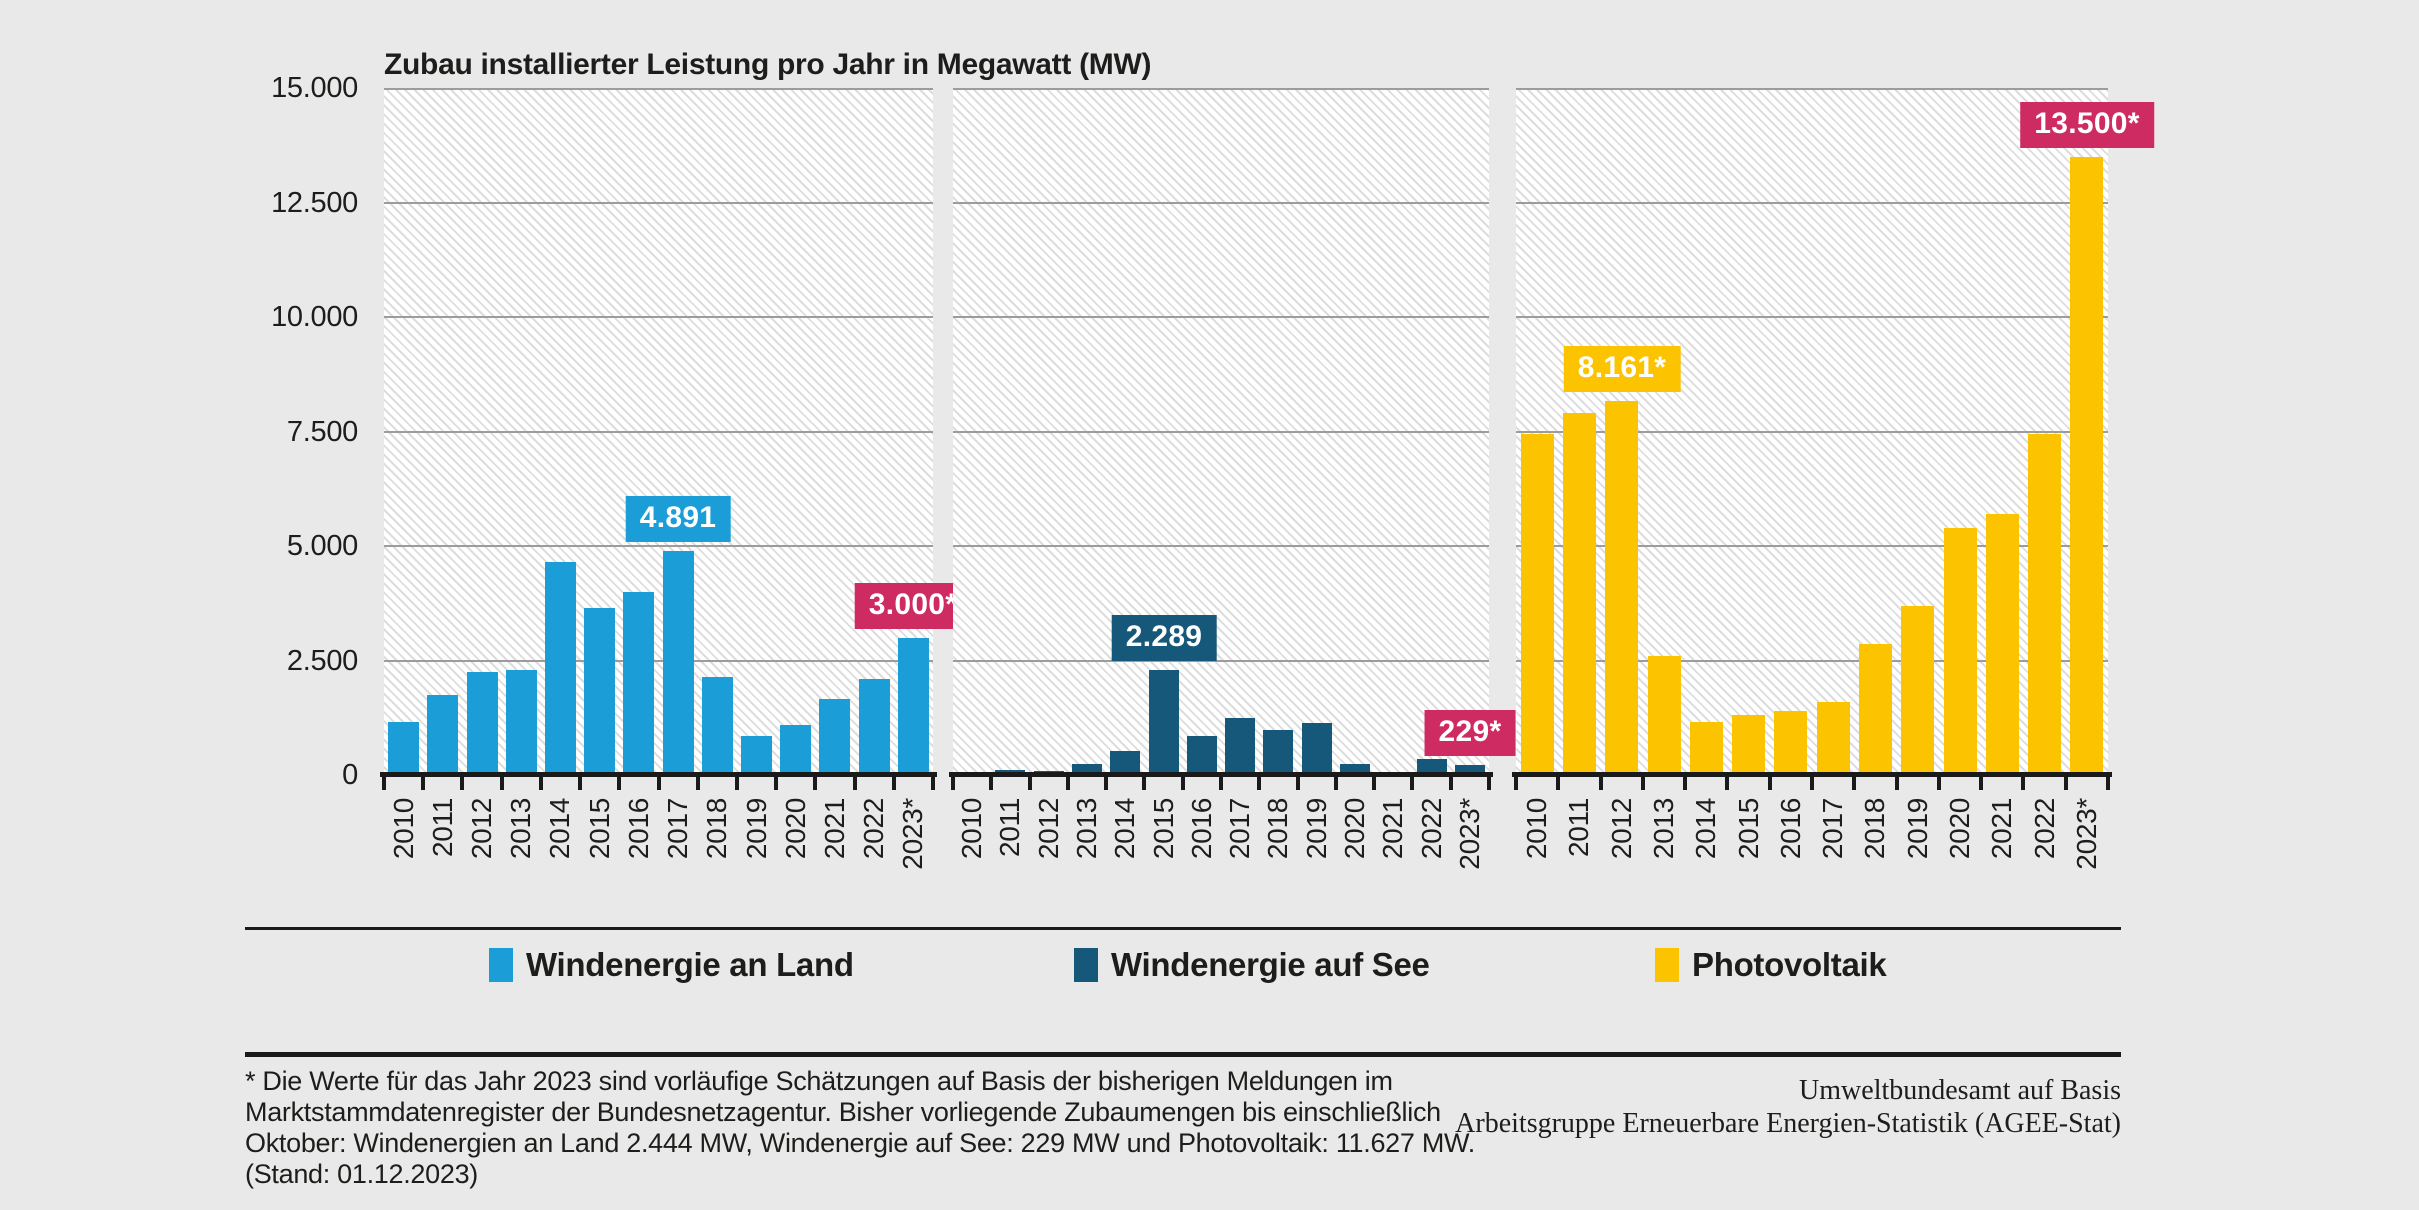 The image size is (2419, 1210). What do you see at coordinates (756, 755) in the screenshot?
I see `bar-2019-wind-onshore` at bounding box center [756, 755].